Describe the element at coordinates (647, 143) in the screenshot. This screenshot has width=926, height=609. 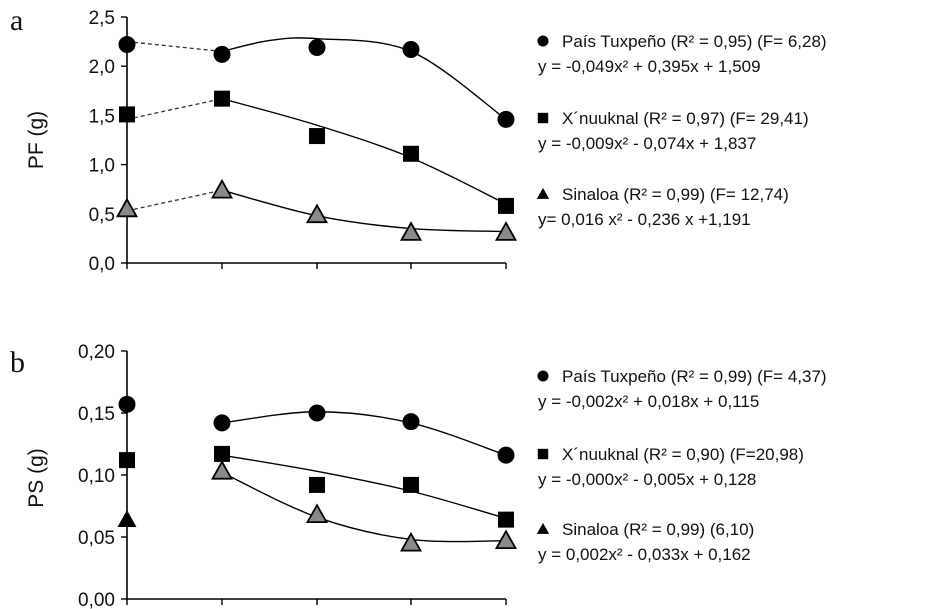
I see `legend-equation: y = -0,009x² - 0,074x + 1,837` at that location.